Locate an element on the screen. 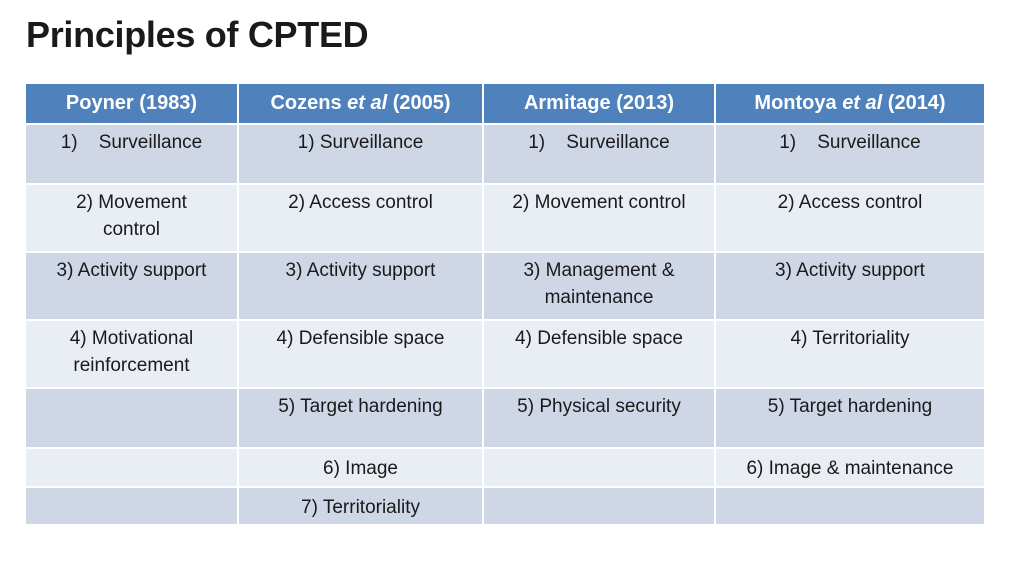 The image size is (1024, 576). header-year: (2005) is located at coordinates (421, 103).